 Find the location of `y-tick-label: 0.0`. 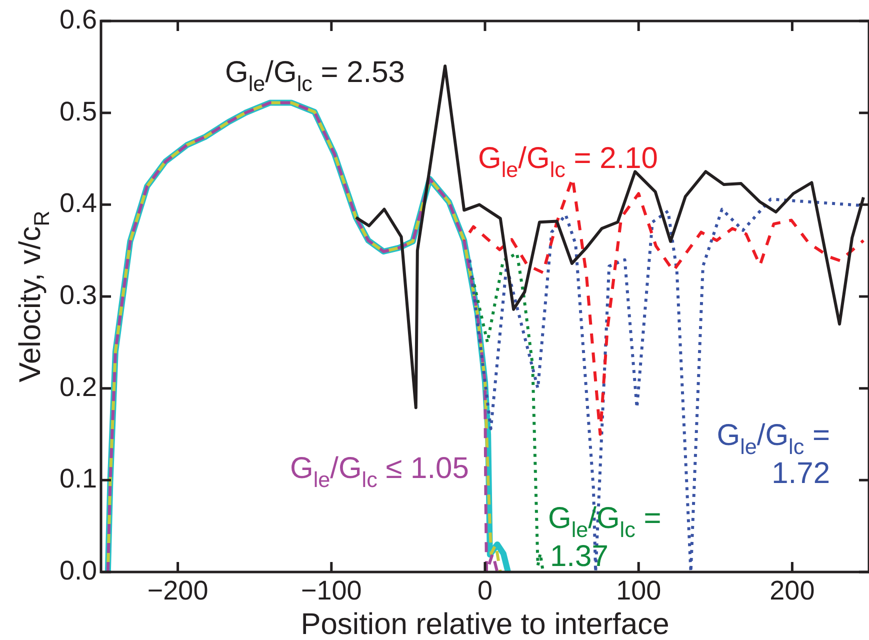

y-tick-label: 0.0 is located at coordinates (78, 570).